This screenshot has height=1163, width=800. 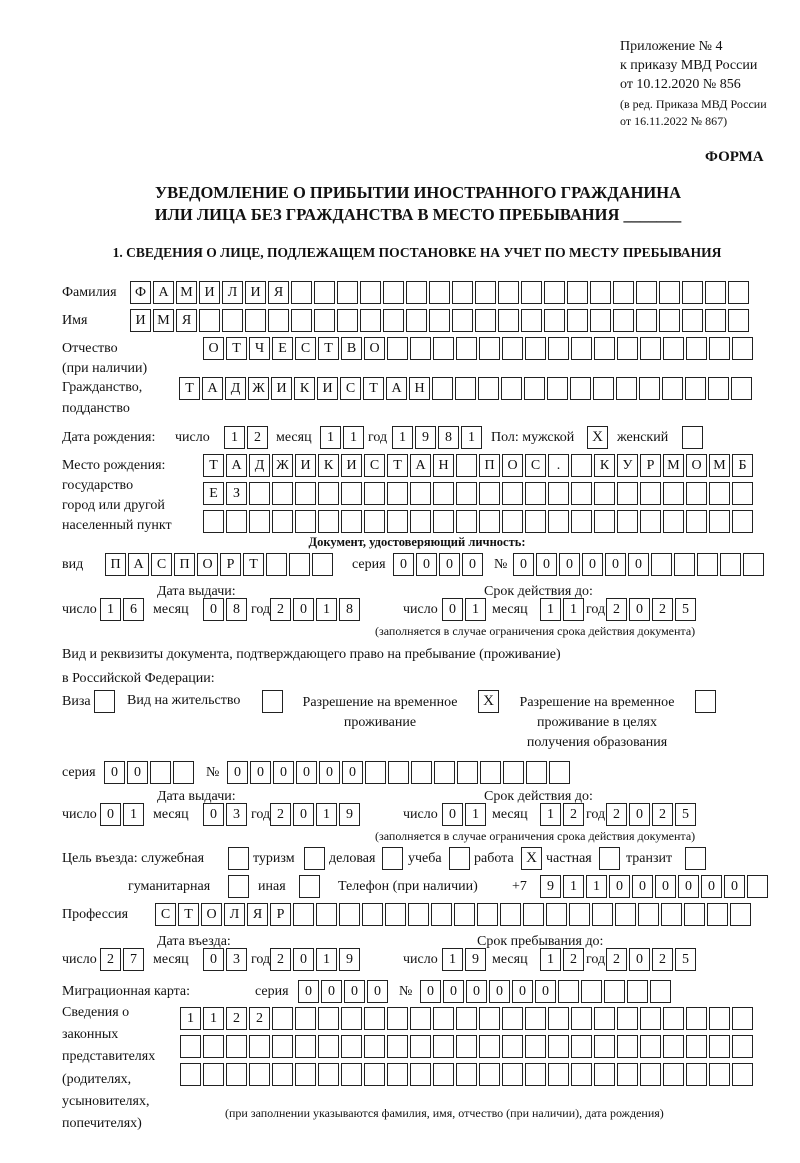 What do you see at coordinates (604, 465) in the screenshot?
I see `char-box: К` at bounding box center [604, 465].